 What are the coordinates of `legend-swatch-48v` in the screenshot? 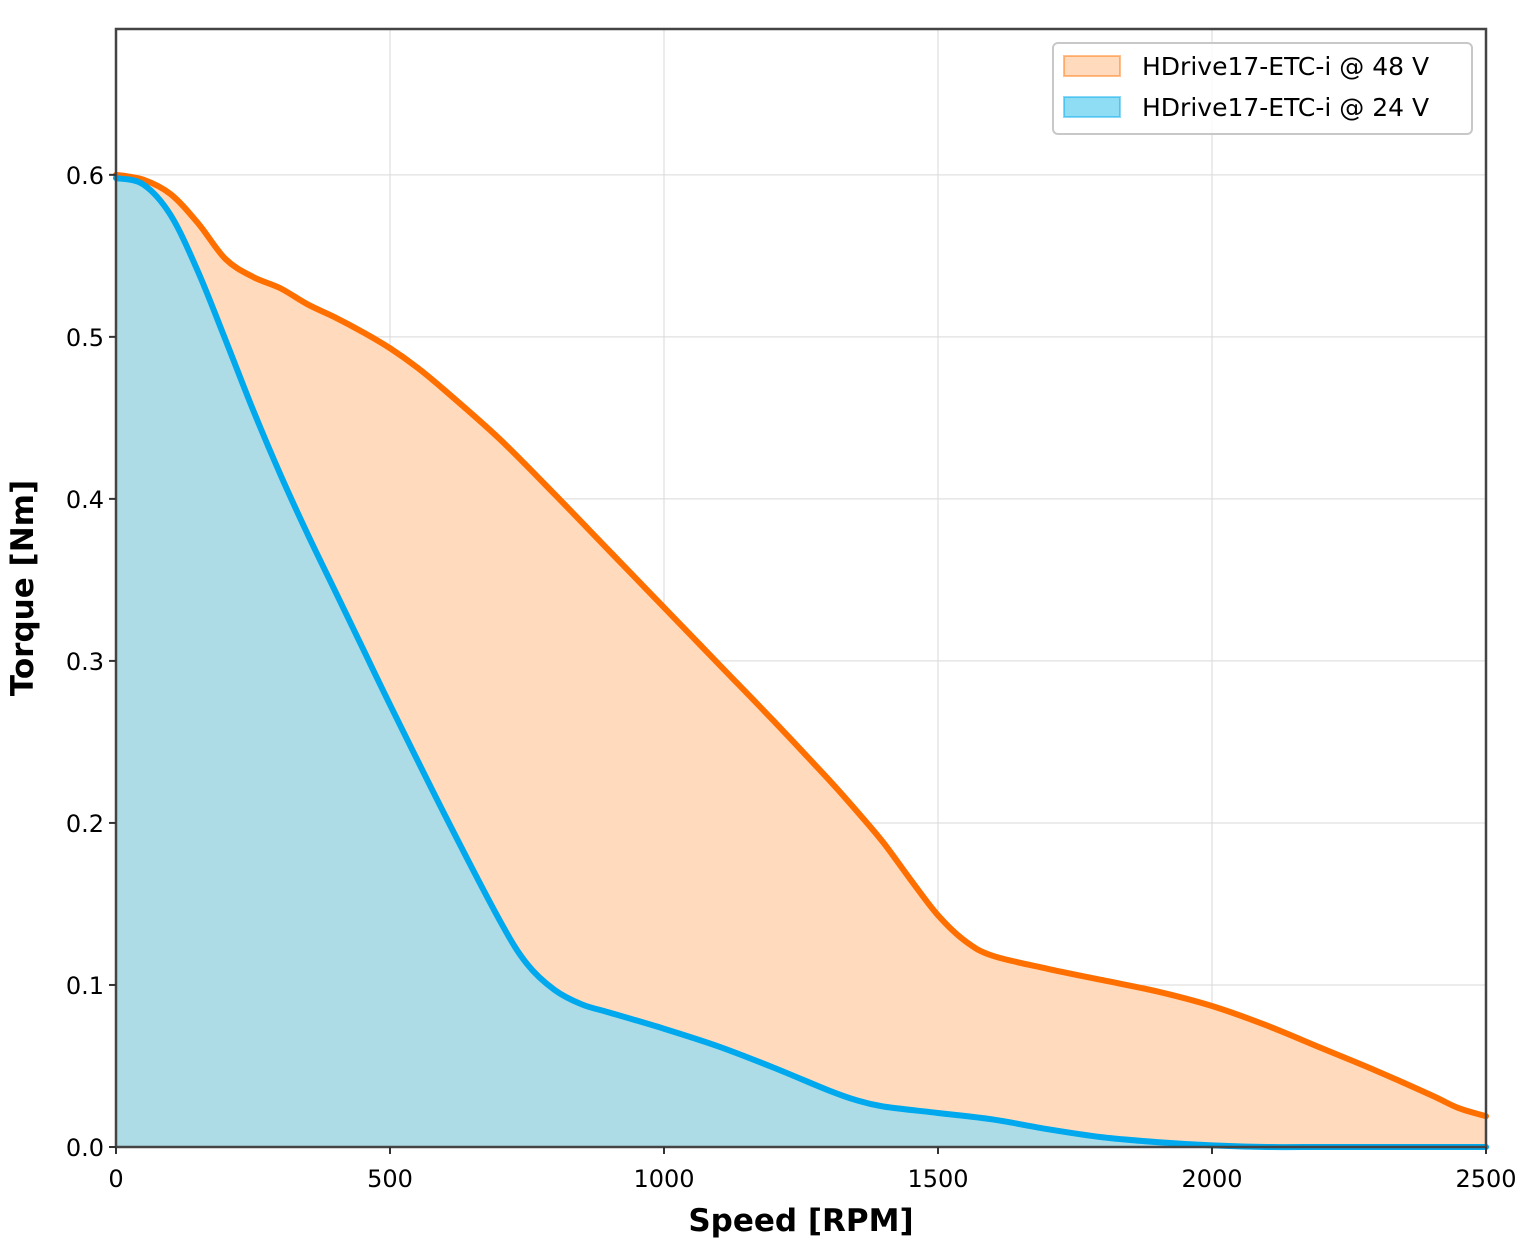 It's located at (1092, 66).